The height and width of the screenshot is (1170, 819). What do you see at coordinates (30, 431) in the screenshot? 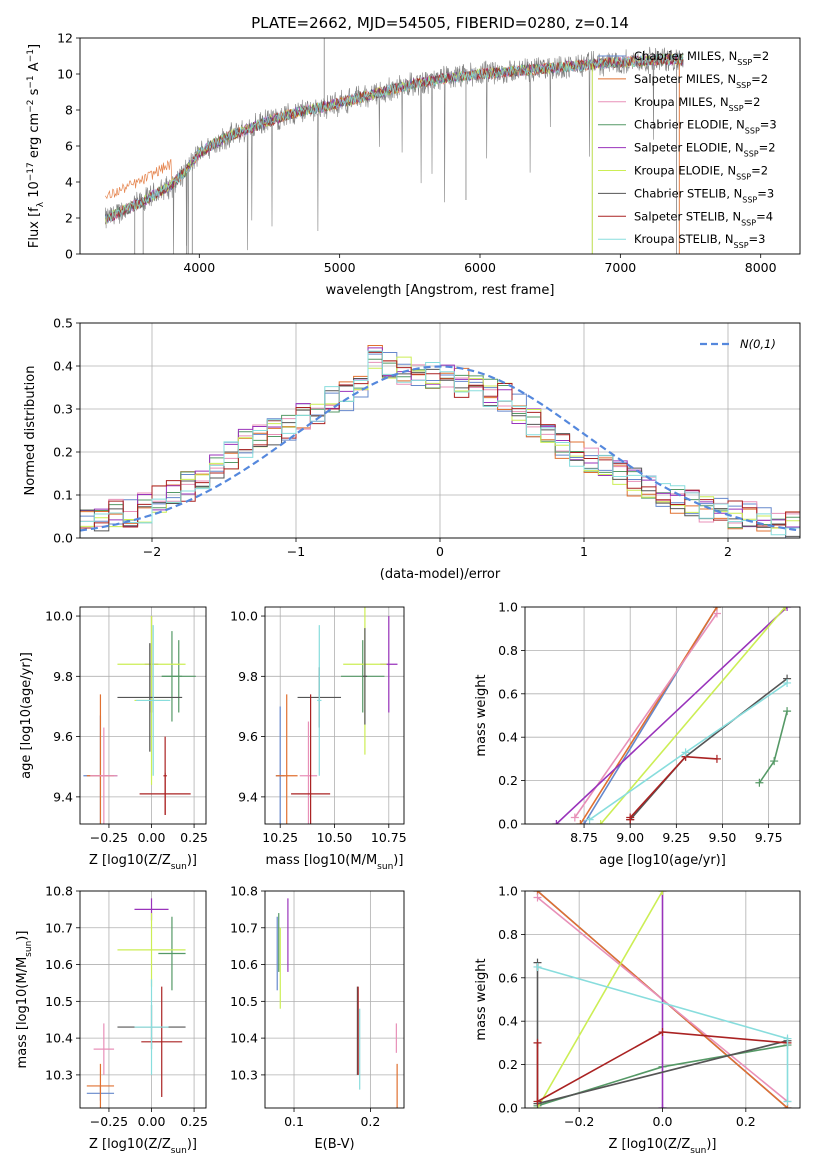
I see `label-part: Normed distribution` at bounding box center [30, 431].